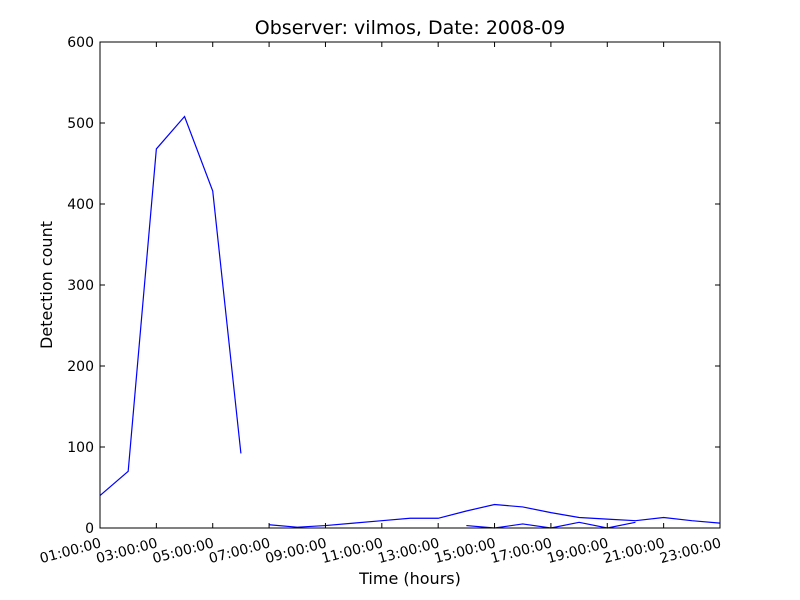 Image resolution: width=800 pixels, height=600 pixels. I want to click on y-axis-label: Detection count, so click(46, 285).